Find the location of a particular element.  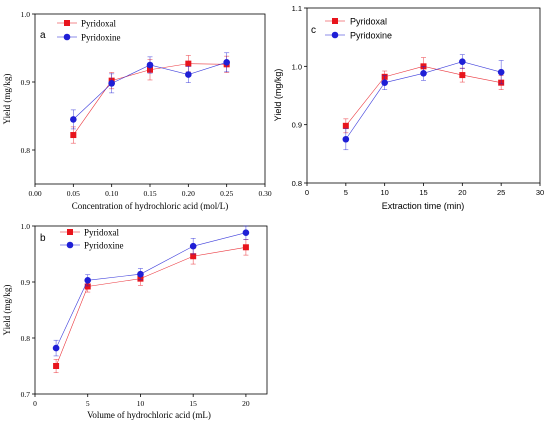

panel-c-x-tick-label: 5 is located at coordinates (346, 192).